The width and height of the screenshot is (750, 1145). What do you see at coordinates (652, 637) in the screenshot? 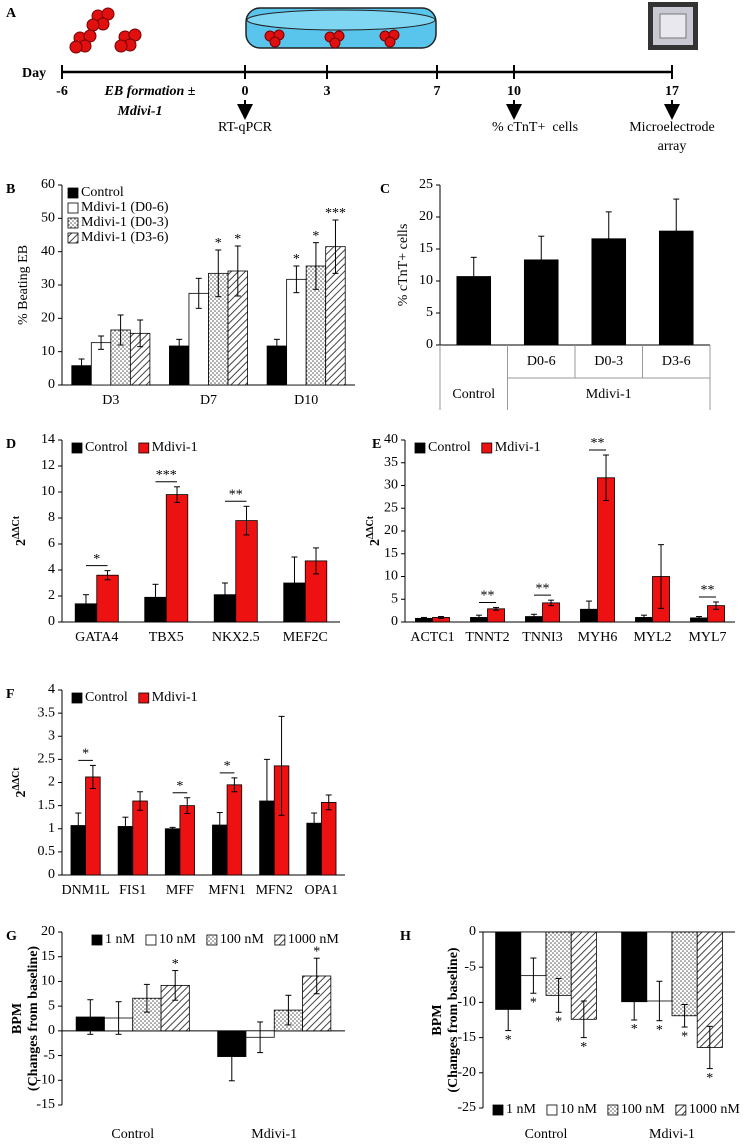
I see `x-tick-label: MYL2` at bounding box center [652, 637].